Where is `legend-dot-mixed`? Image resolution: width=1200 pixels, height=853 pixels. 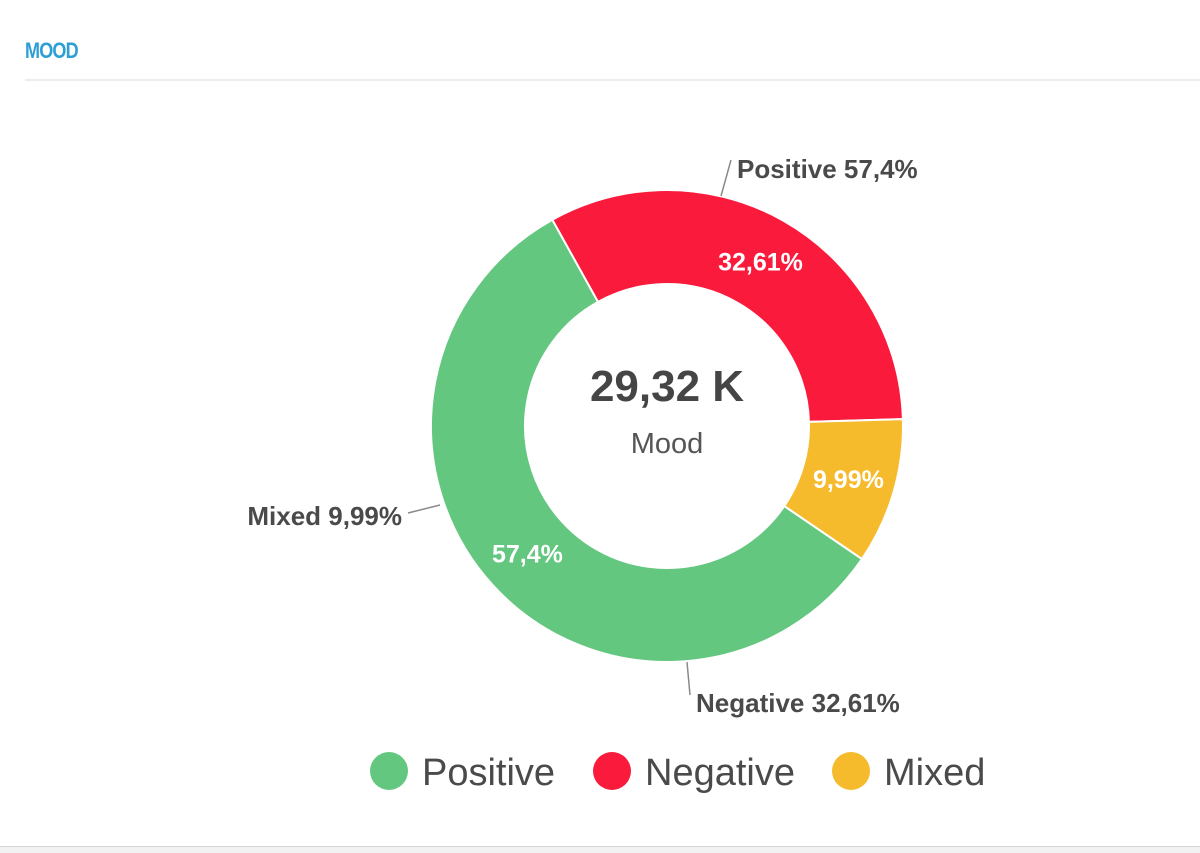 legend-dot-mixed is located at coordinates (851, 771).